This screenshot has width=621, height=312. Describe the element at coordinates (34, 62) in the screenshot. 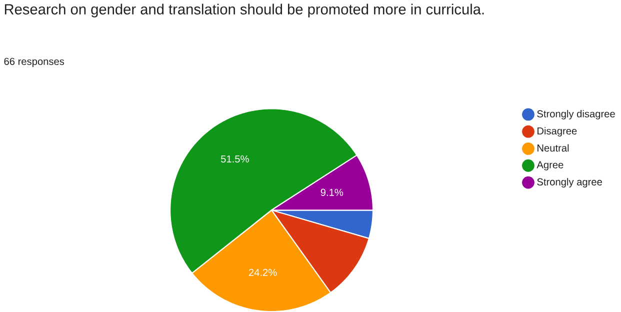

I see `text: 66 responses` at that location.